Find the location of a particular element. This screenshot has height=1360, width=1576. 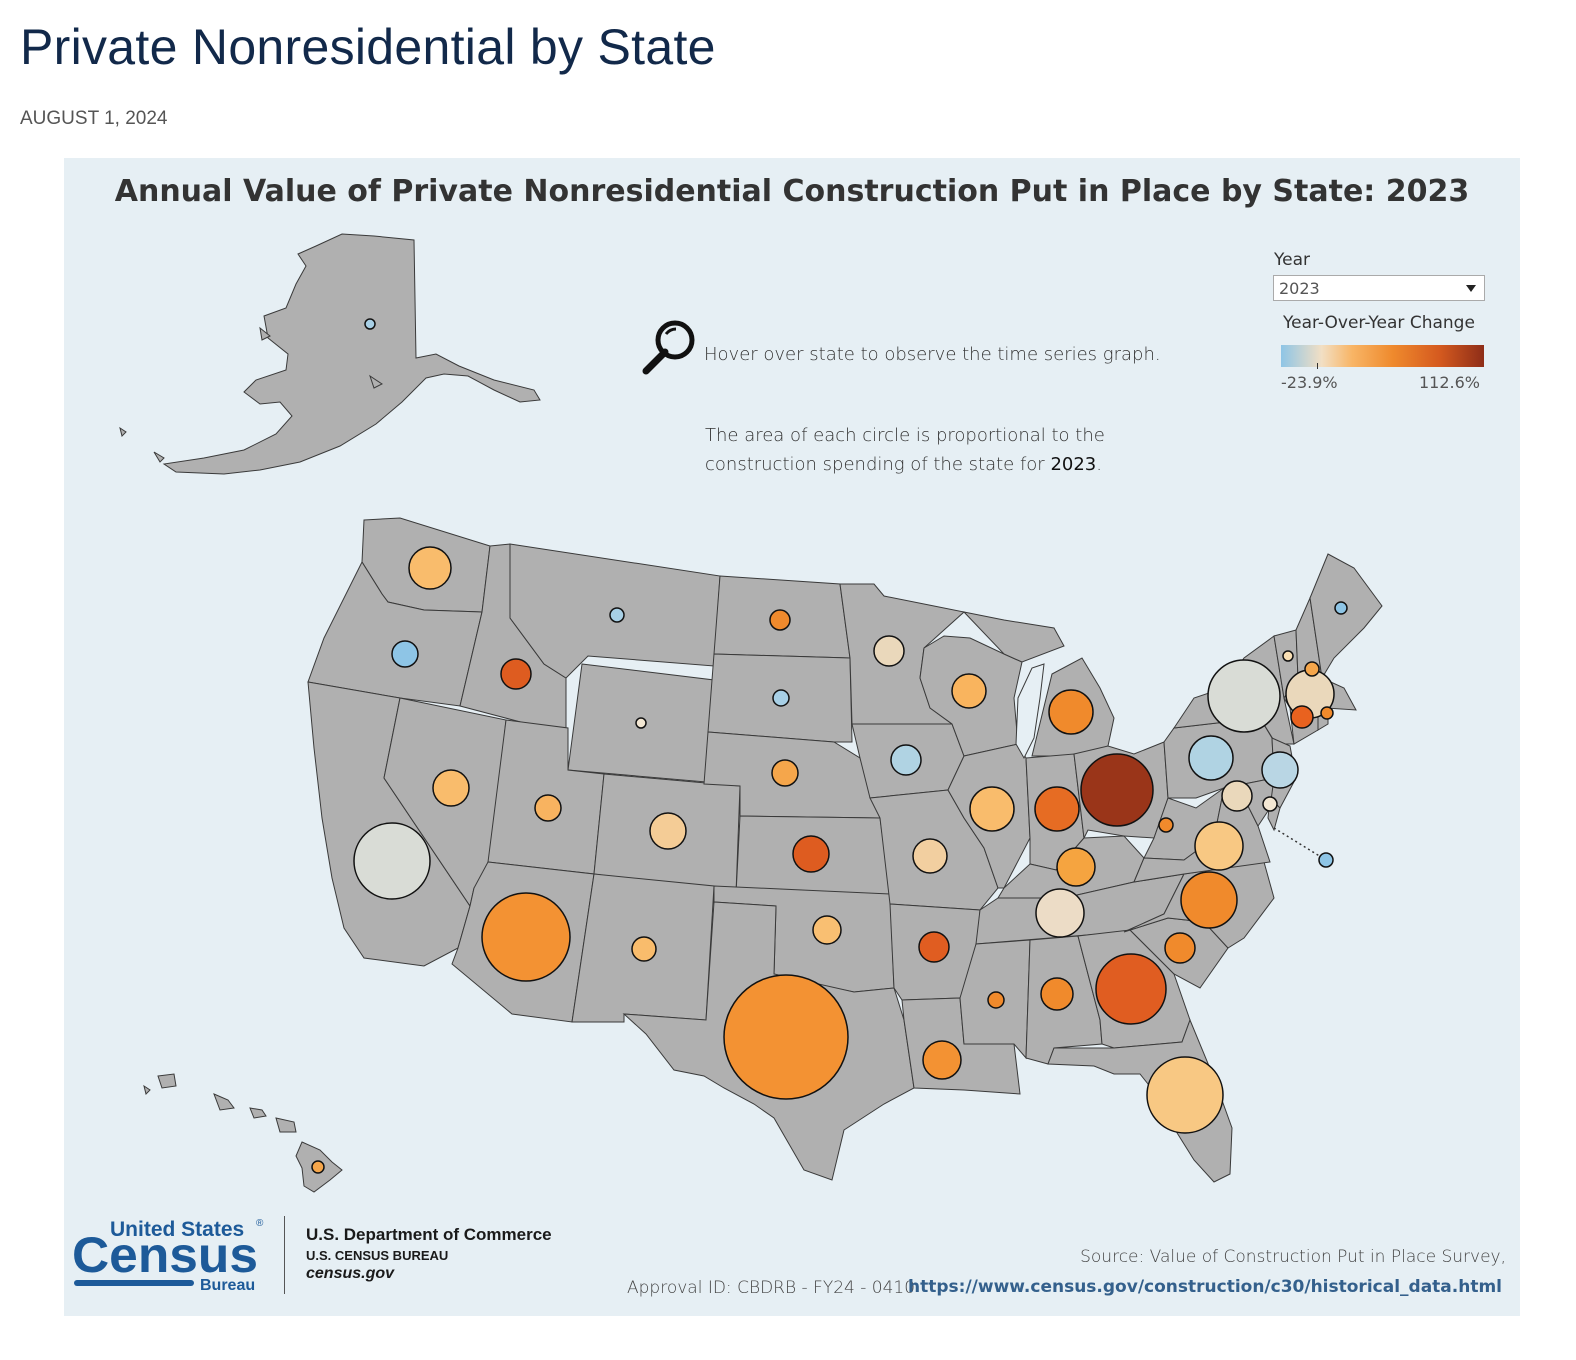

logo-divider is located at coordinates (284, 1255).